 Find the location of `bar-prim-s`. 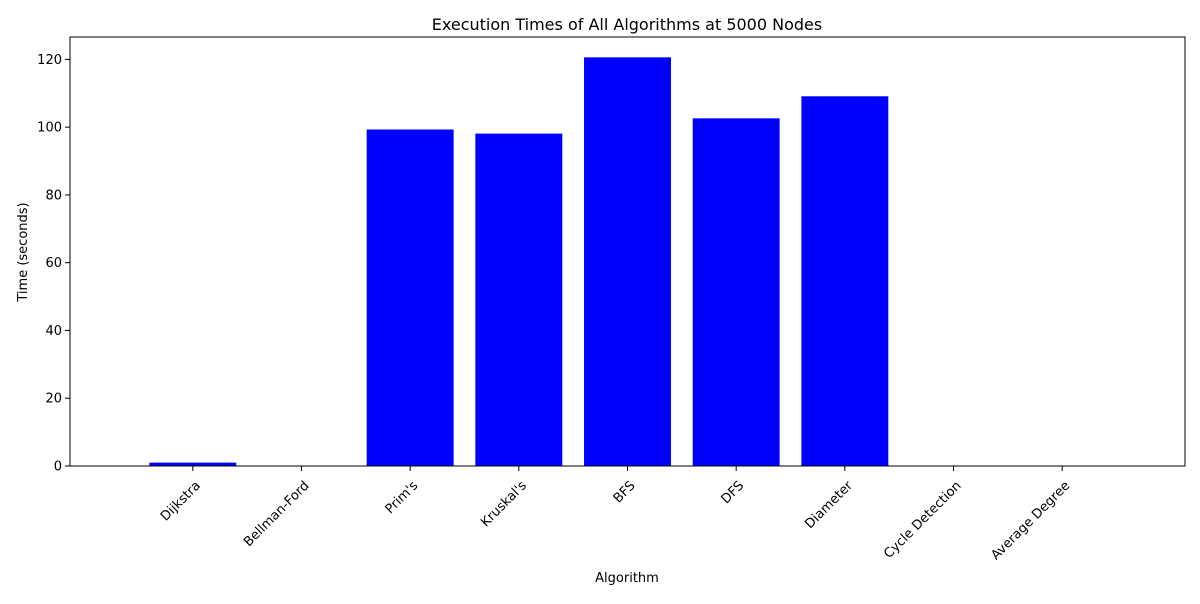

bar-prim-s is located at coordinates (410, 297).